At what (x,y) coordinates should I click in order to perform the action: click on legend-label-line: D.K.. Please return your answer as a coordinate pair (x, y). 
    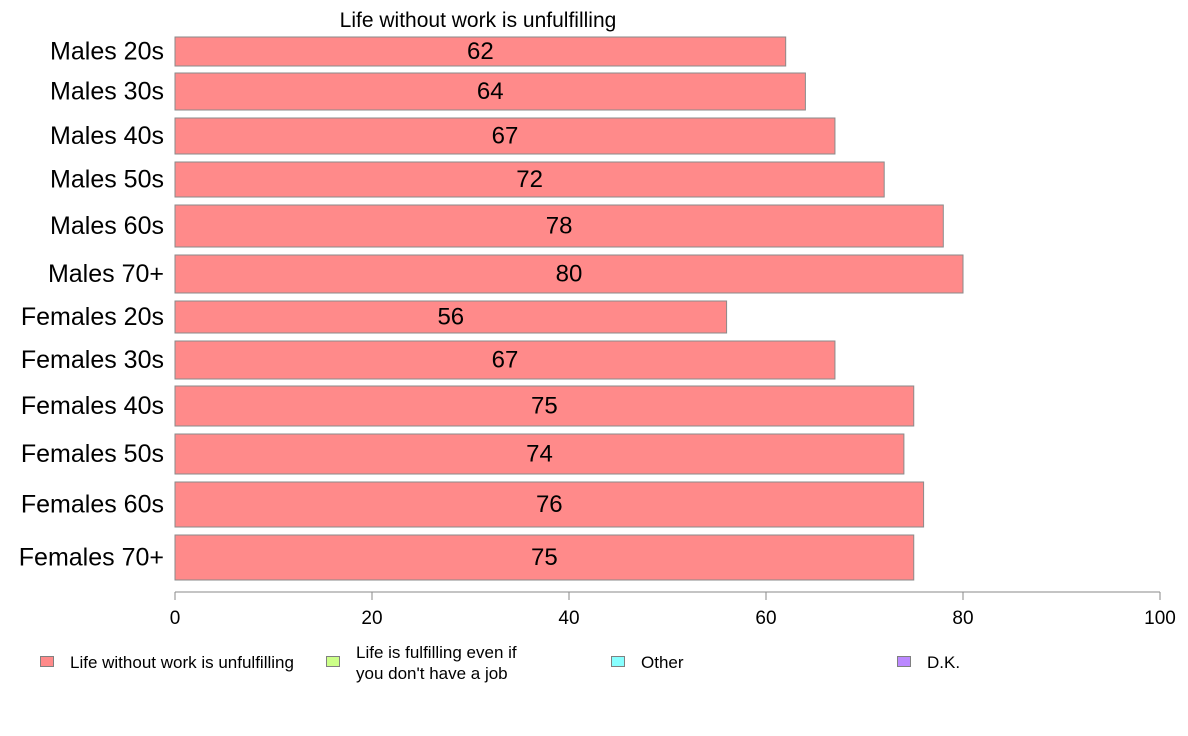
    Looking at the image, I should click on (944, 662).